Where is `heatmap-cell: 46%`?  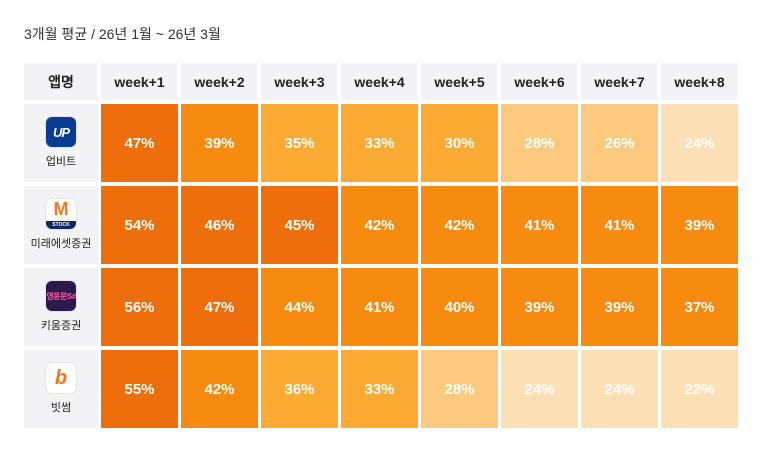 heatmap-cell: 46% is located at coordinates (219, 225).